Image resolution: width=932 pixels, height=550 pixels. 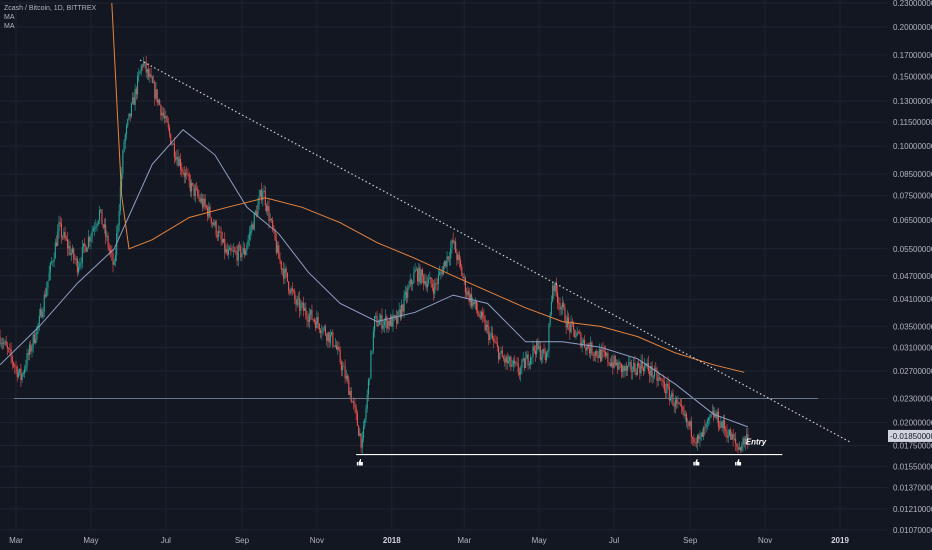 What do you see at coordinates (50, 26) in the screenshot?
I see `ma-legend-slow: MA` at bounding box center [50, 26].